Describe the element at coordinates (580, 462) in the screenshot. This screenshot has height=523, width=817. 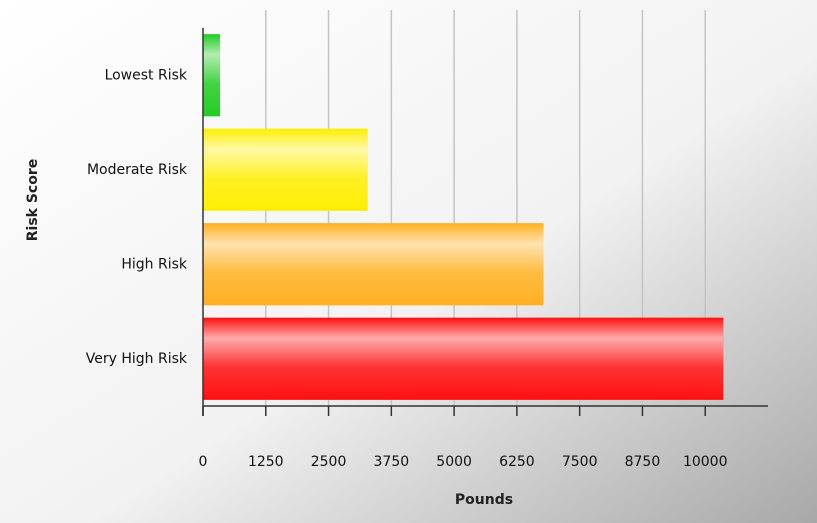
I see `x-tick-label: 7500` at that location.